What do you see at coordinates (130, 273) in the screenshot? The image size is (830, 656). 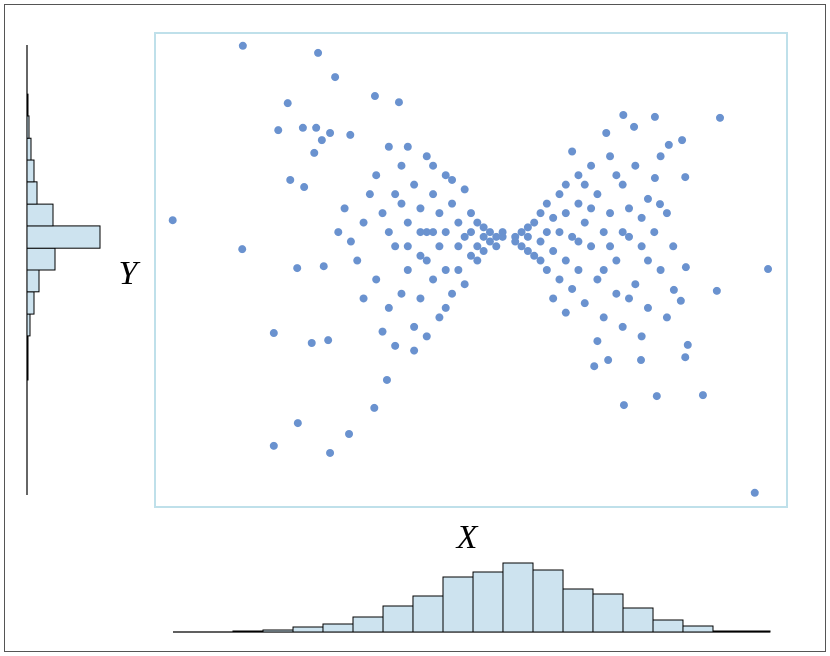 I see `y-axis-label: Y` at bounding box center [130, 273].